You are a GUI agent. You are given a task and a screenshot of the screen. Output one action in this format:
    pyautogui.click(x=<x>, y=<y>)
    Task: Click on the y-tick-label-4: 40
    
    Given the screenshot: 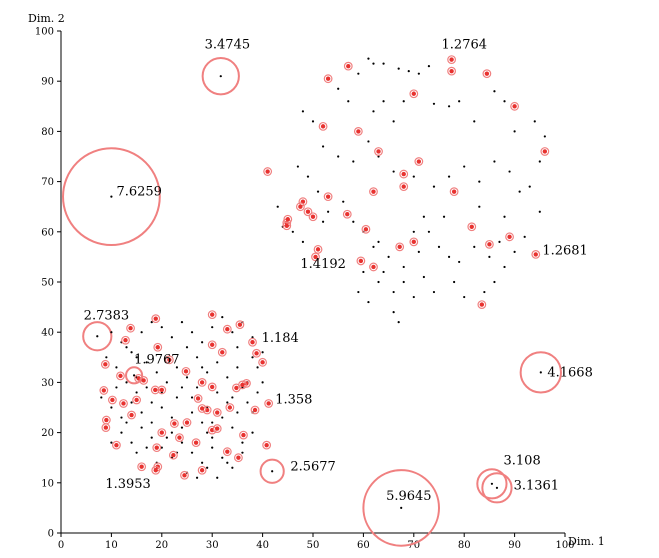 What is the action you would take?
    pyautogui.click(x=47, y=333)
    